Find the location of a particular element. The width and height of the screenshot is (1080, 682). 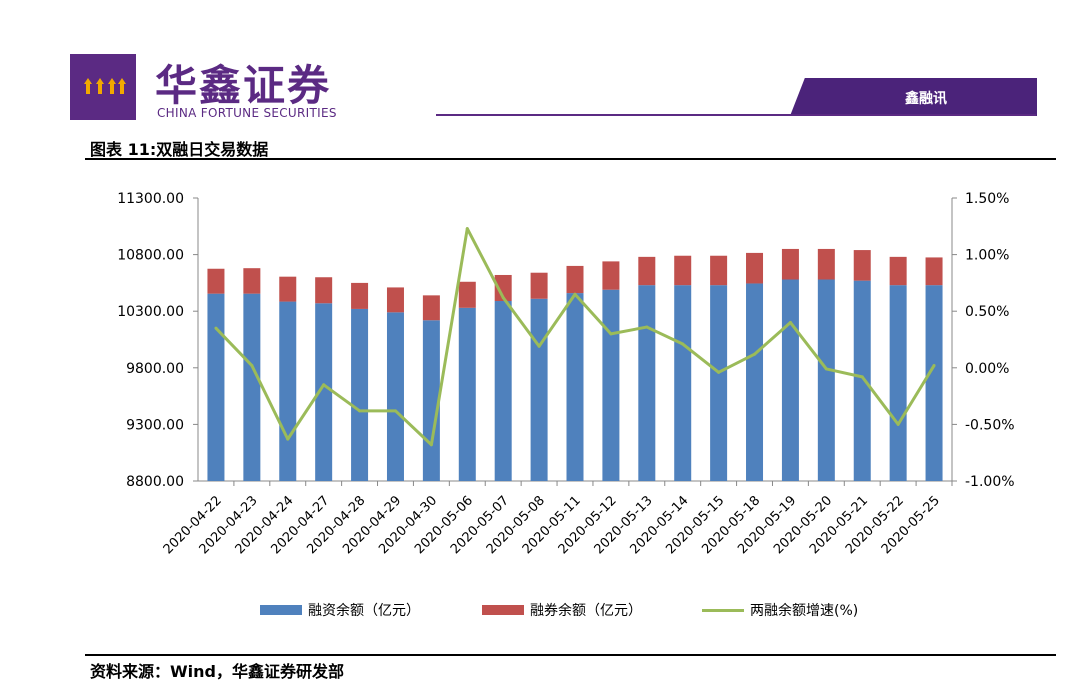

logo-emblem-icon is located at coordinates (105, 86).